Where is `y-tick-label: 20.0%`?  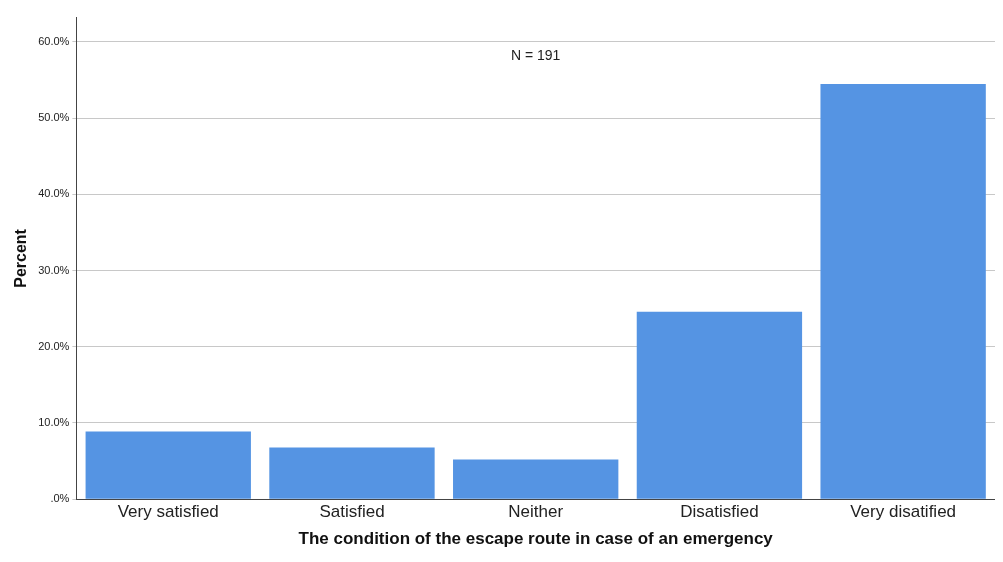 y-tick-label: 20.0% is located at coordinates (54, 345).